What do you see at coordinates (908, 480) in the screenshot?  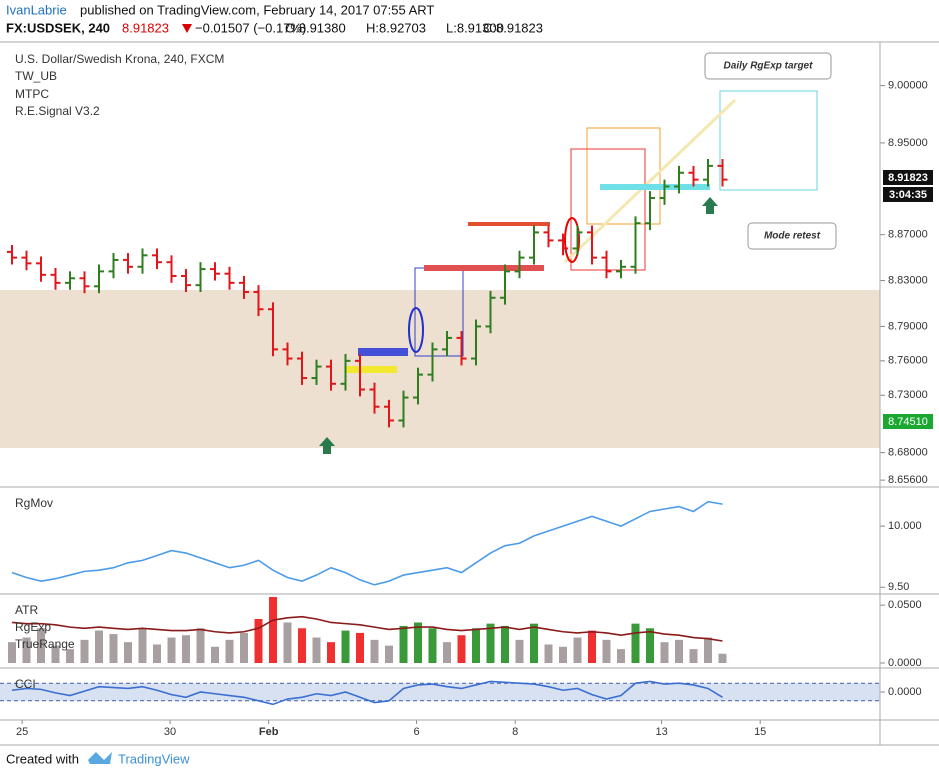 I see `y-tick-label: 8.65600` at bounding box center [908, 480].